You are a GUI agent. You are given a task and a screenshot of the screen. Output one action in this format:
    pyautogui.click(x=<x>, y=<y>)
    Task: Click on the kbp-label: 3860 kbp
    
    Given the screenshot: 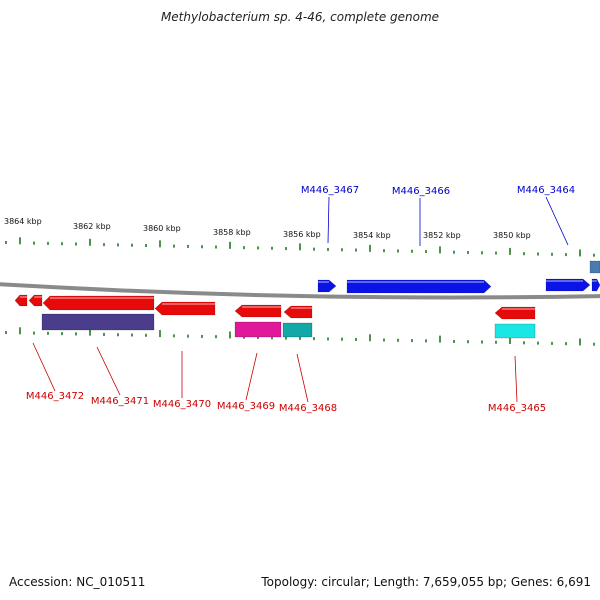 What is the action you would take?
    pyautogui.click(x=162, y=228)
    